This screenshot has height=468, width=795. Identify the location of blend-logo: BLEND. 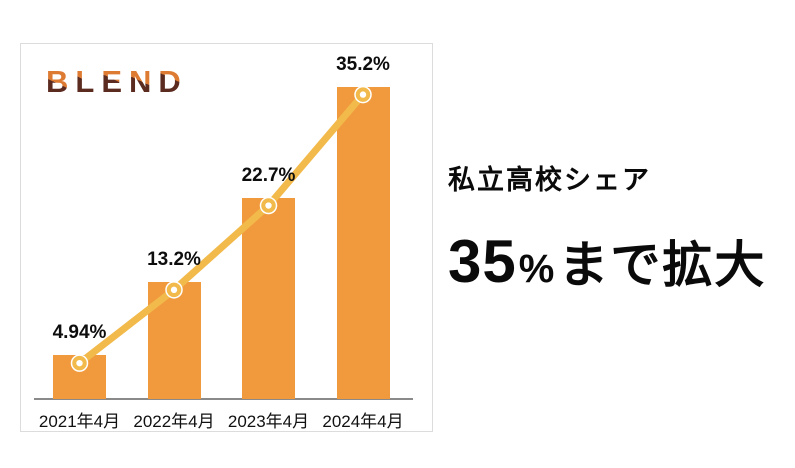
(117, 81).